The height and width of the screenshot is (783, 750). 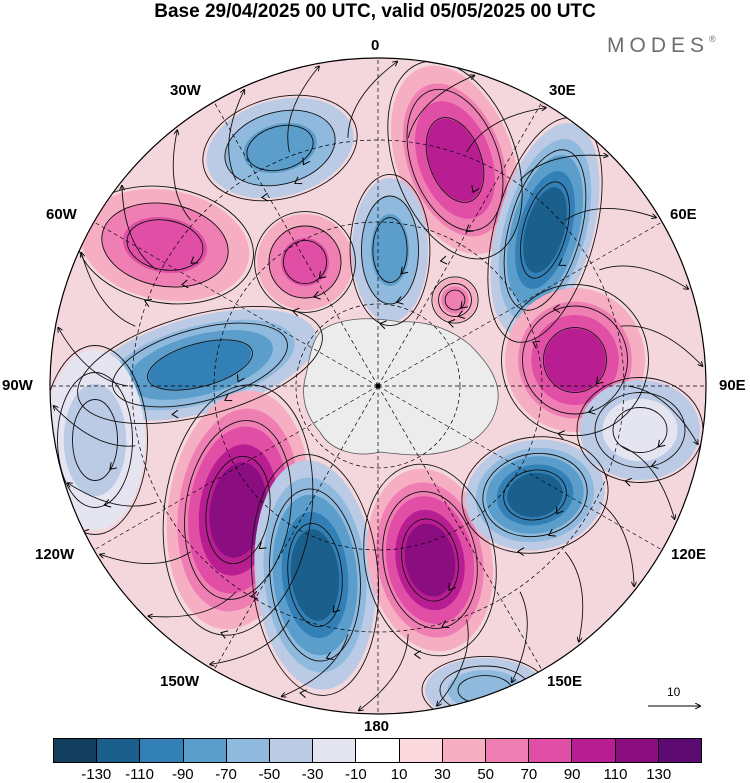 I want to click on latitude-circle, so click(x=378, y=386).